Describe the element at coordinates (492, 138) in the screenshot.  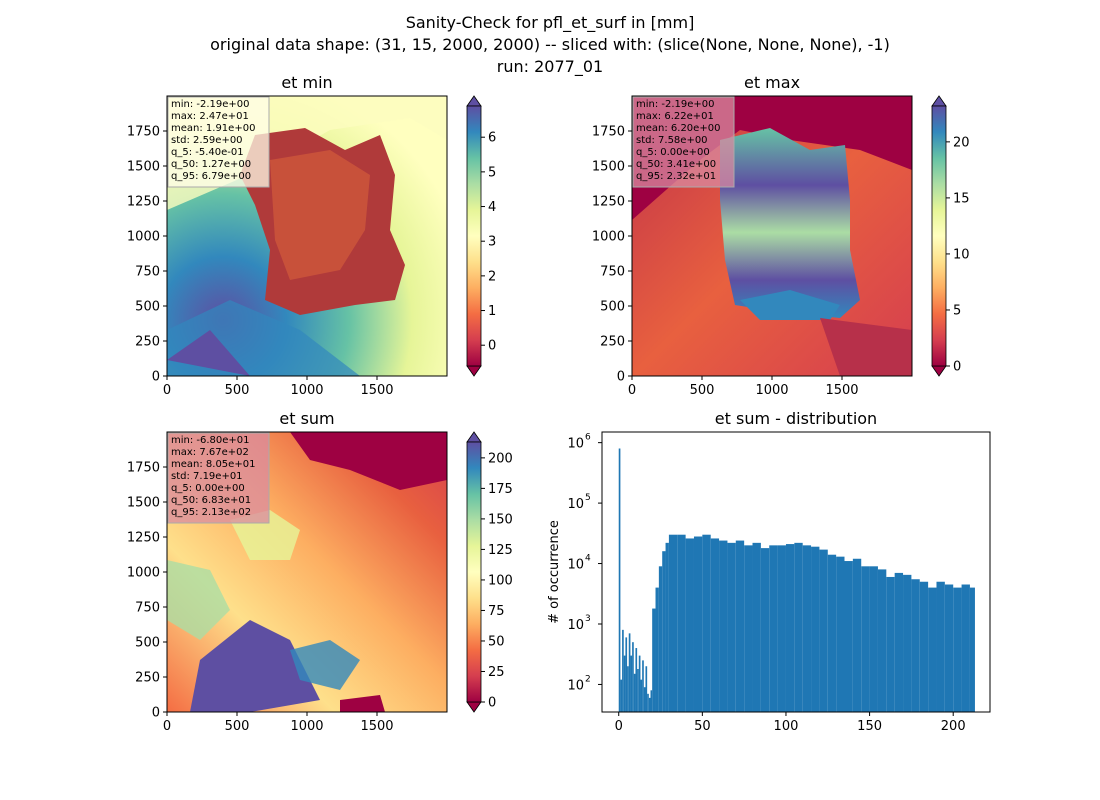
I see `colorbar-tick-label: 6` at that location.